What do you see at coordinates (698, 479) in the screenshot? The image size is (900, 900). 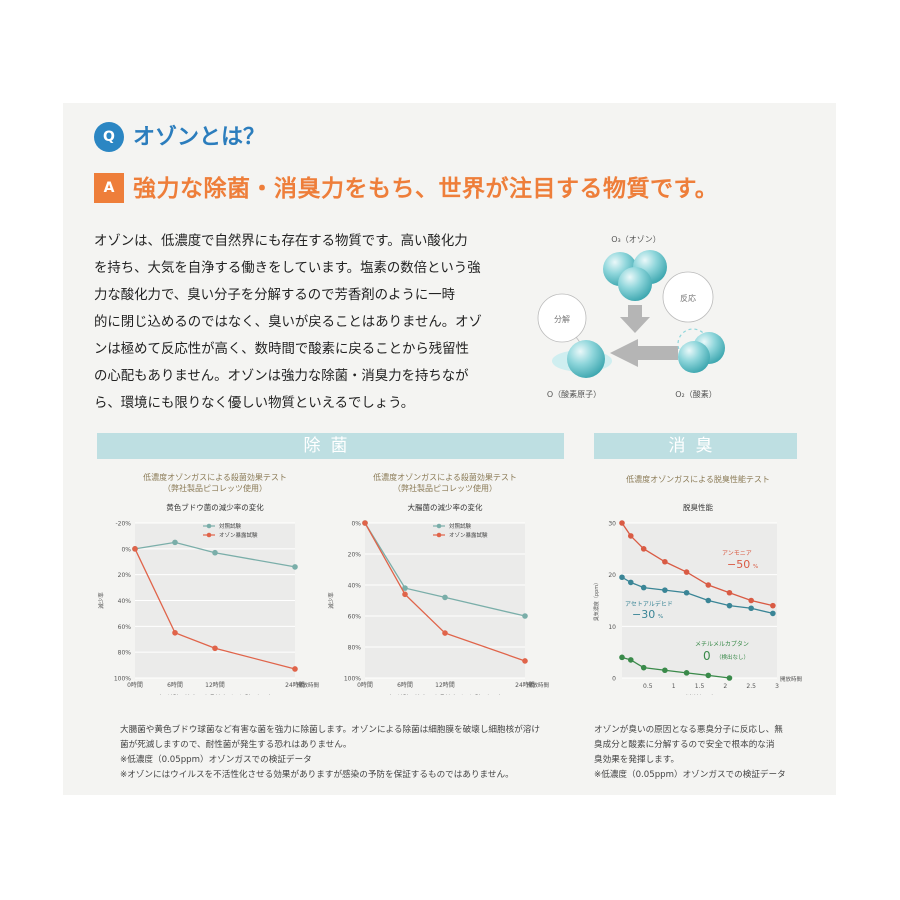 I see `chart-title: 低濃度オゾンガスによる脱臭性能テスト` at bounding box center [698, 479].